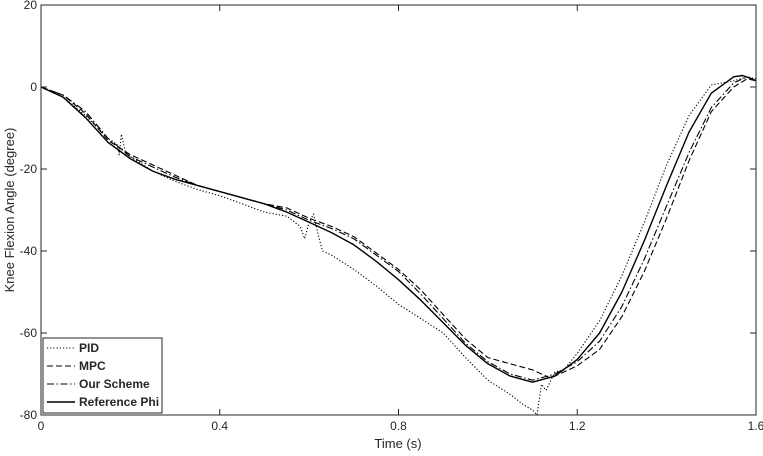  What do you see at coordinates (33, 87) in the screenshot?
I see `y-tick-label: 0` at bounding box center [33, 87].